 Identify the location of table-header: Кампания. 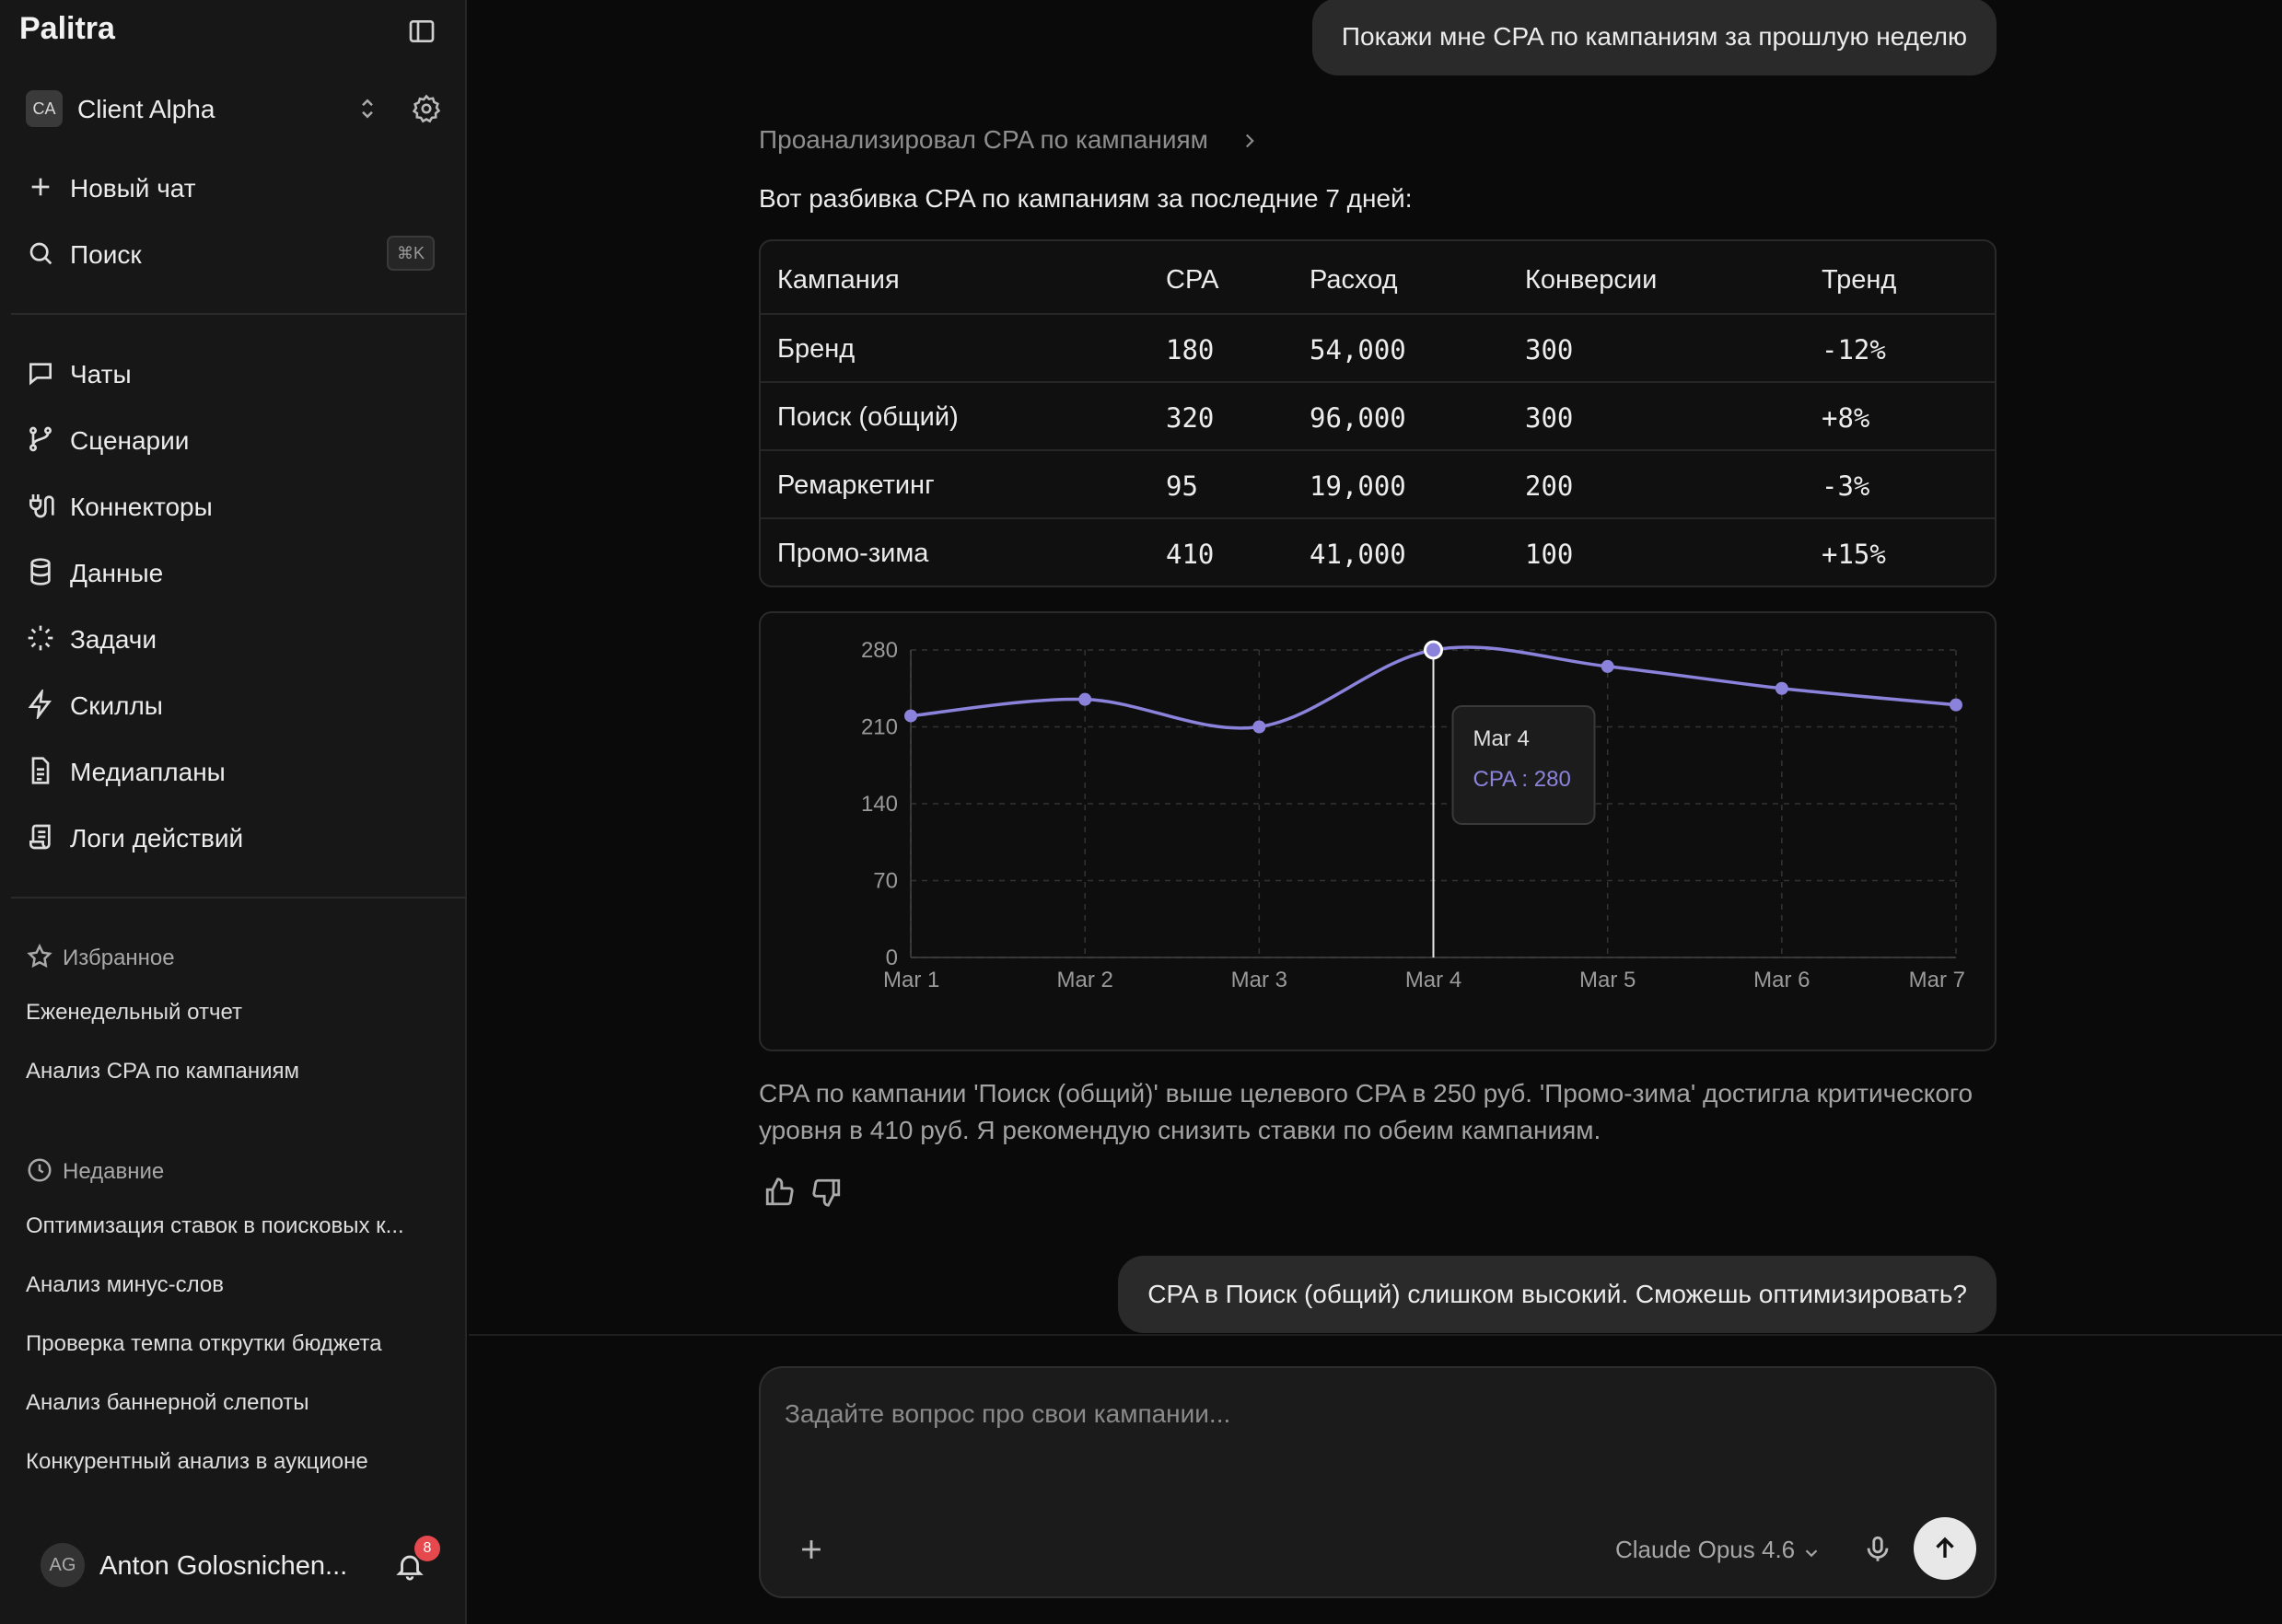
(838, 280).